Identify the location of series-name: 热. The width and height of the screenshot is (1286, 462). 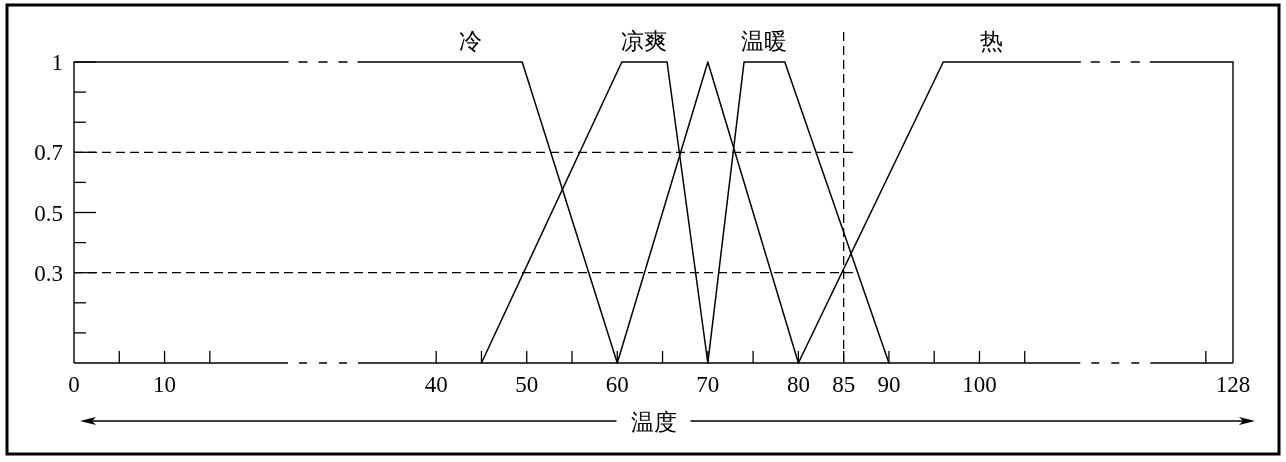
(991, 41).